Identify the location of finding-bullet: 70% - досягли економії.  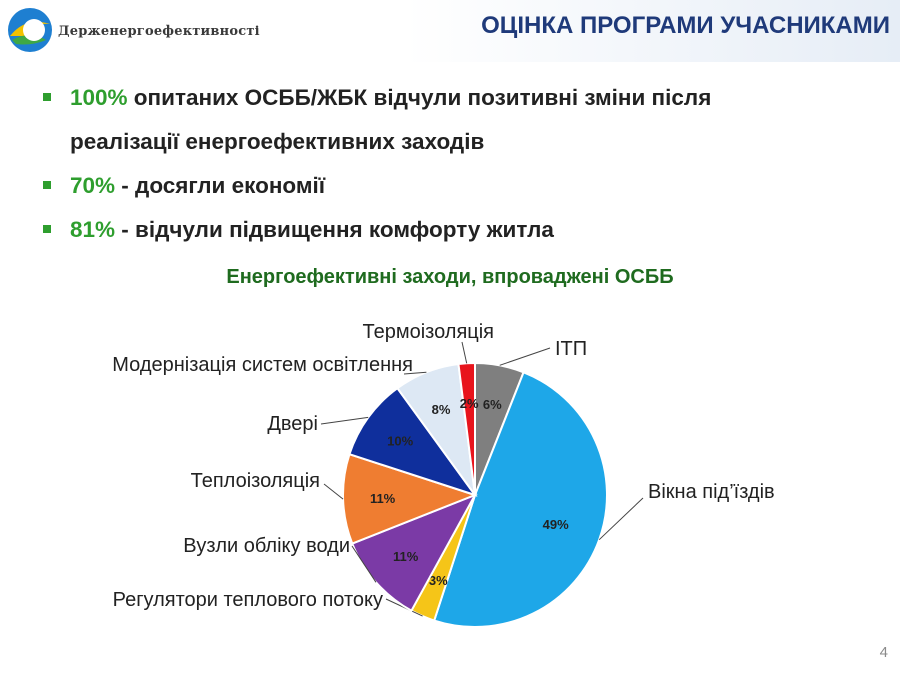
(460, 186).